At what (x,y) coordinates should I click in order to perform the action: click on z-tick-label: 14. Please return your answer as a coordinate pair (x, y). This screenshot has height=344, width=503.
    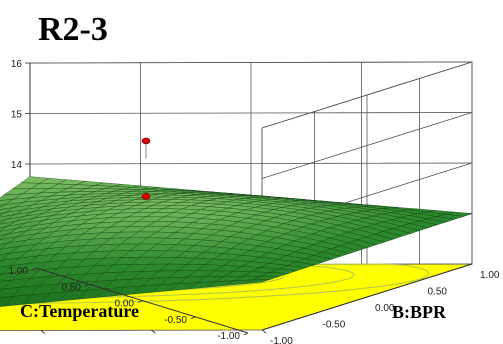
    Looking at the image, I should click on (17, 165).